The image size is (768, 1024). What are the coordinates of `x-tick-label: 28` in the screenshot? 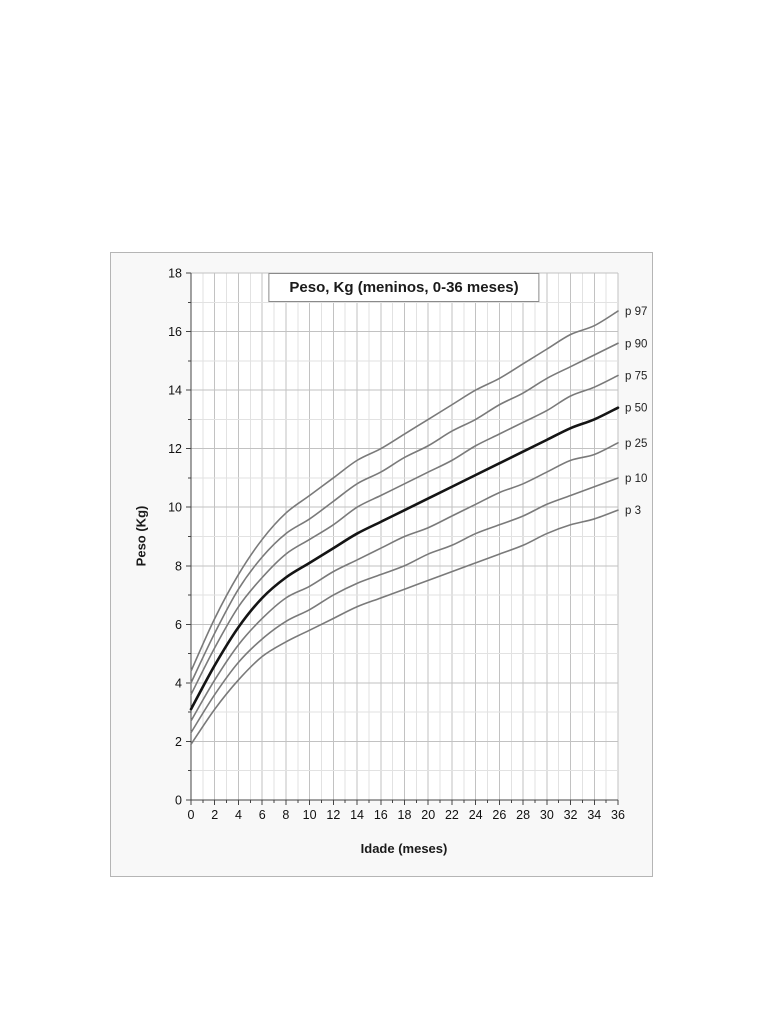 It's located at (523, 815).